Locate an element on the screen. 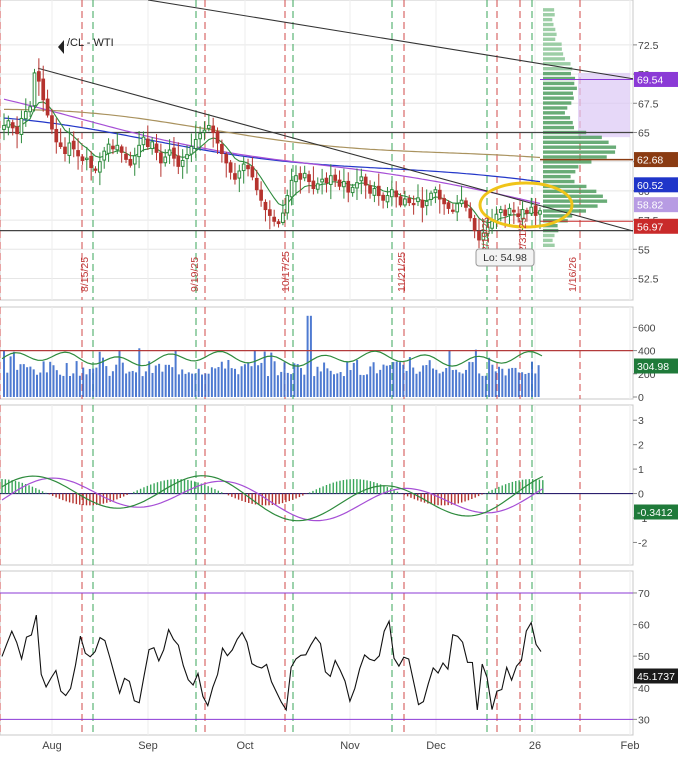 The width and height of the screenshot is (678, 757). x-tick-label: Dec is located at coordinates (436, 746).